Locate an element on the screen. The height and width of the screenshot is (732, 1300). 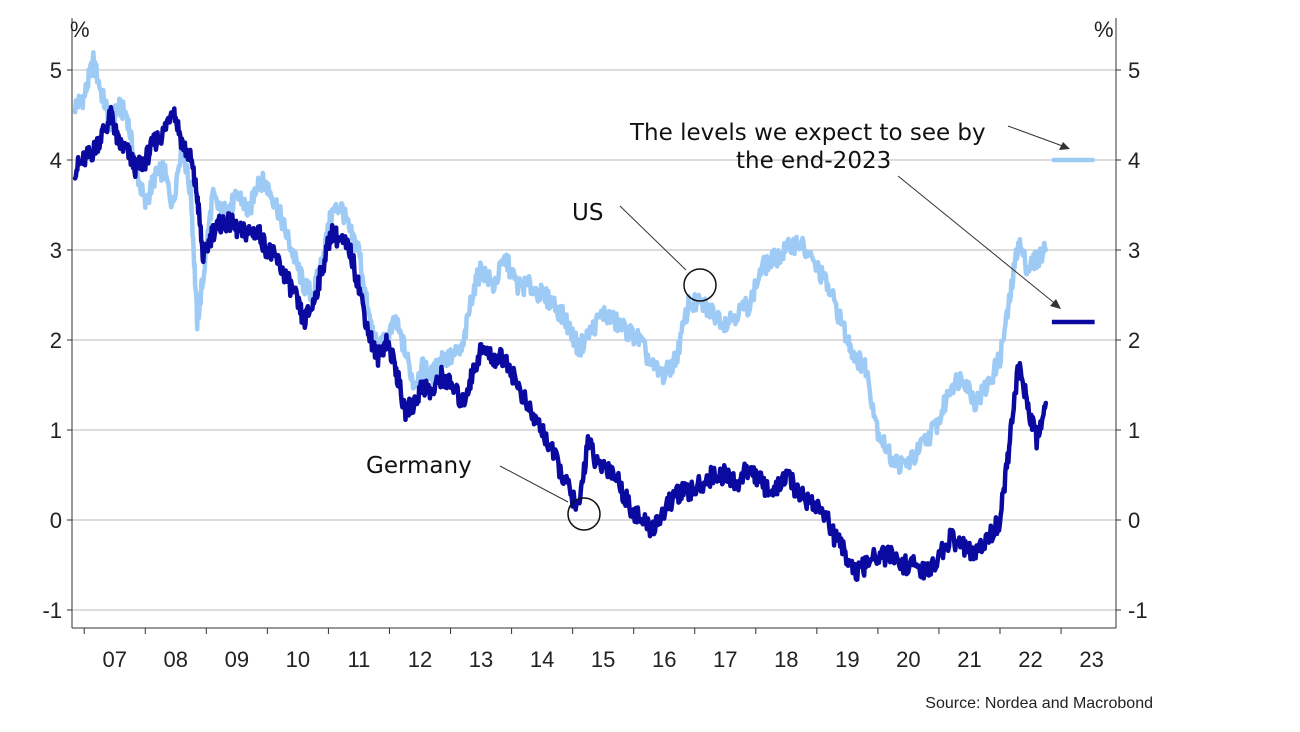
germany-highlight-circle is located at coordinates (584, 514).